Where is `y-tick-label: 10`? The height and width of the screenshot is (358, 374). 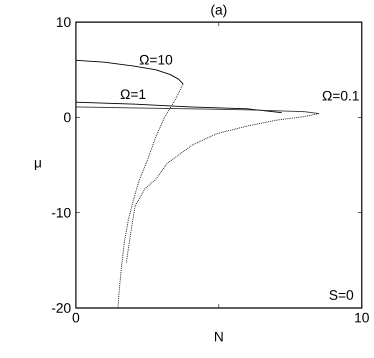 y-tick-label: 10 is located at coordinates (63, 22).